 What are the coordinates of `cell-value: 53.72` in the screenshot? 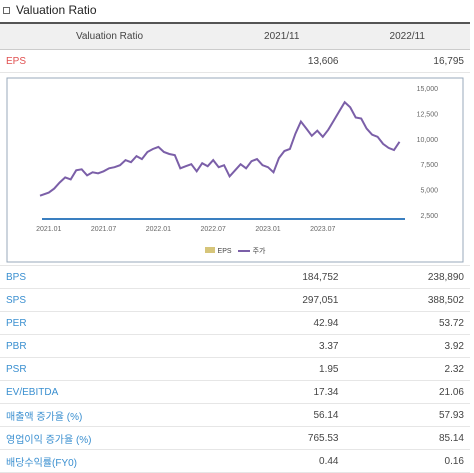 It's located at (407, 323).